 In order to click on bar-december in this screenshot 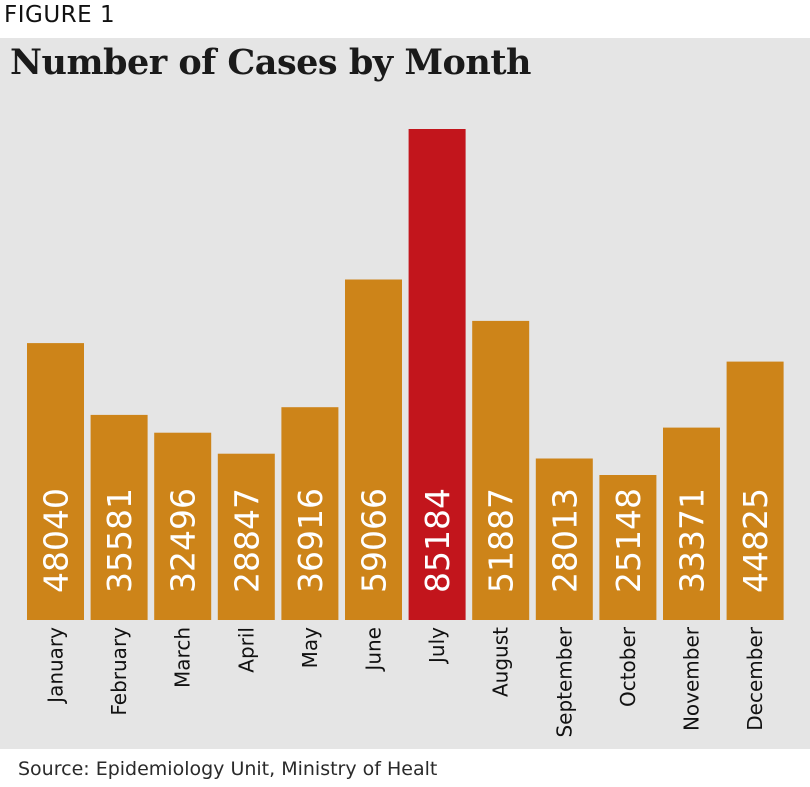, I will do `click(755, 490)`.